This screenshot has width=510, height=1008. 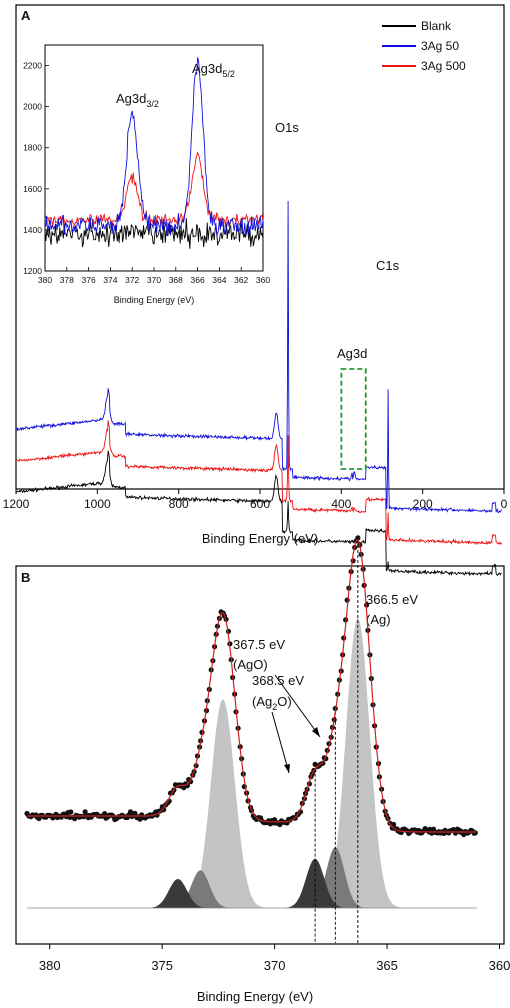 I want to click on inset-peak-label-ag3d52: Ag3d5/2, so click(x=213, y=70).